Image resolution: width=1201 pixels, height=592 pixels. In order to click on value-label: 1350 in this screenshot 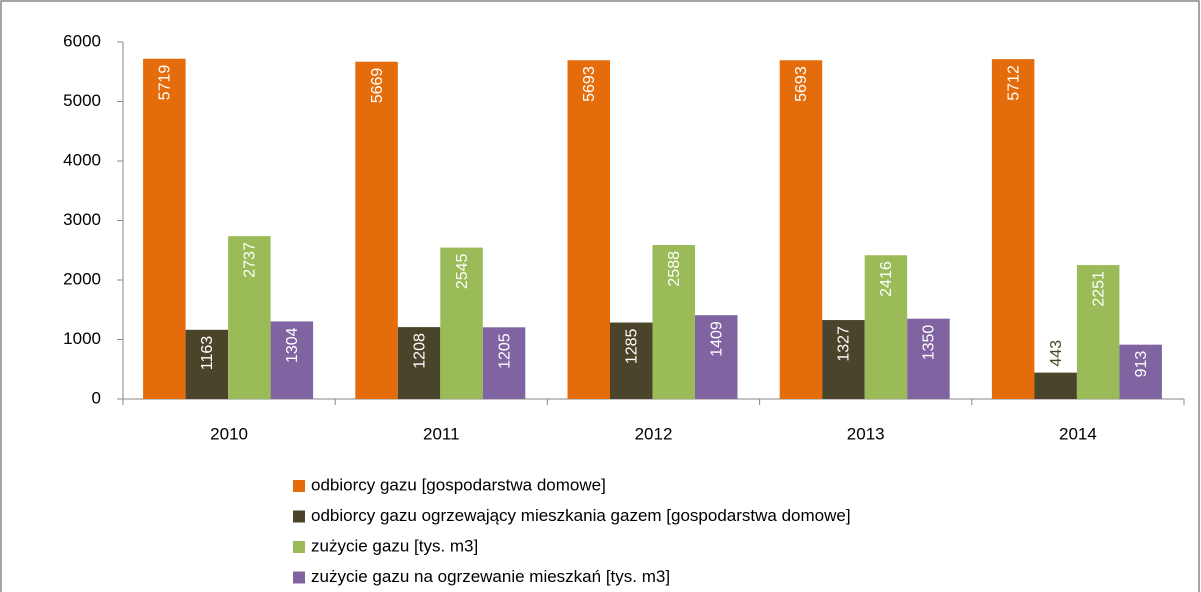, I will do `click(929, 343)`.